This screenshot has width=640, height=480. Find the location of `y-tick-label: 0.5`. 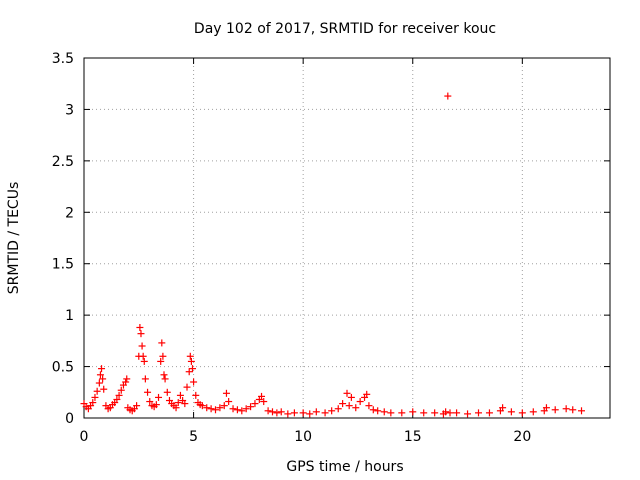

y-tick-label: 0.5 is located at coordinates (63, 368).